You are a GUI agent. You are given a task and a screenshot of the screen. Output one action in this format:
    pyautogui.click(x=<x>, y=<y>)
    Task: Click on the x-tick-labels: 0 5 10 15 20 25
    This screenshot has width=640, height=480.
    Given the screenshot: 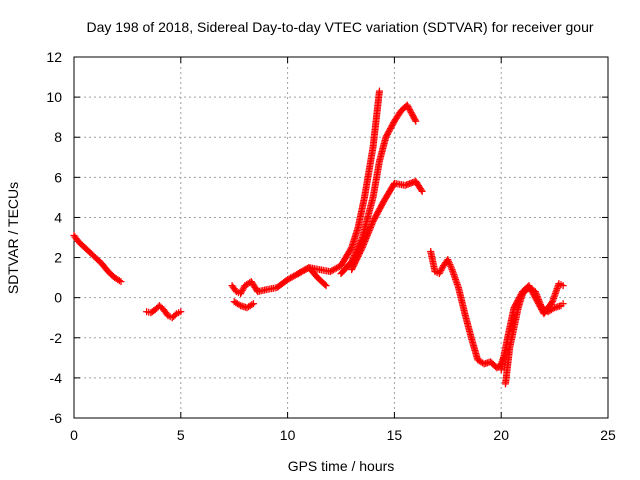 What is the action you would take?
    pyautogui.click(x=343, y=435)
    